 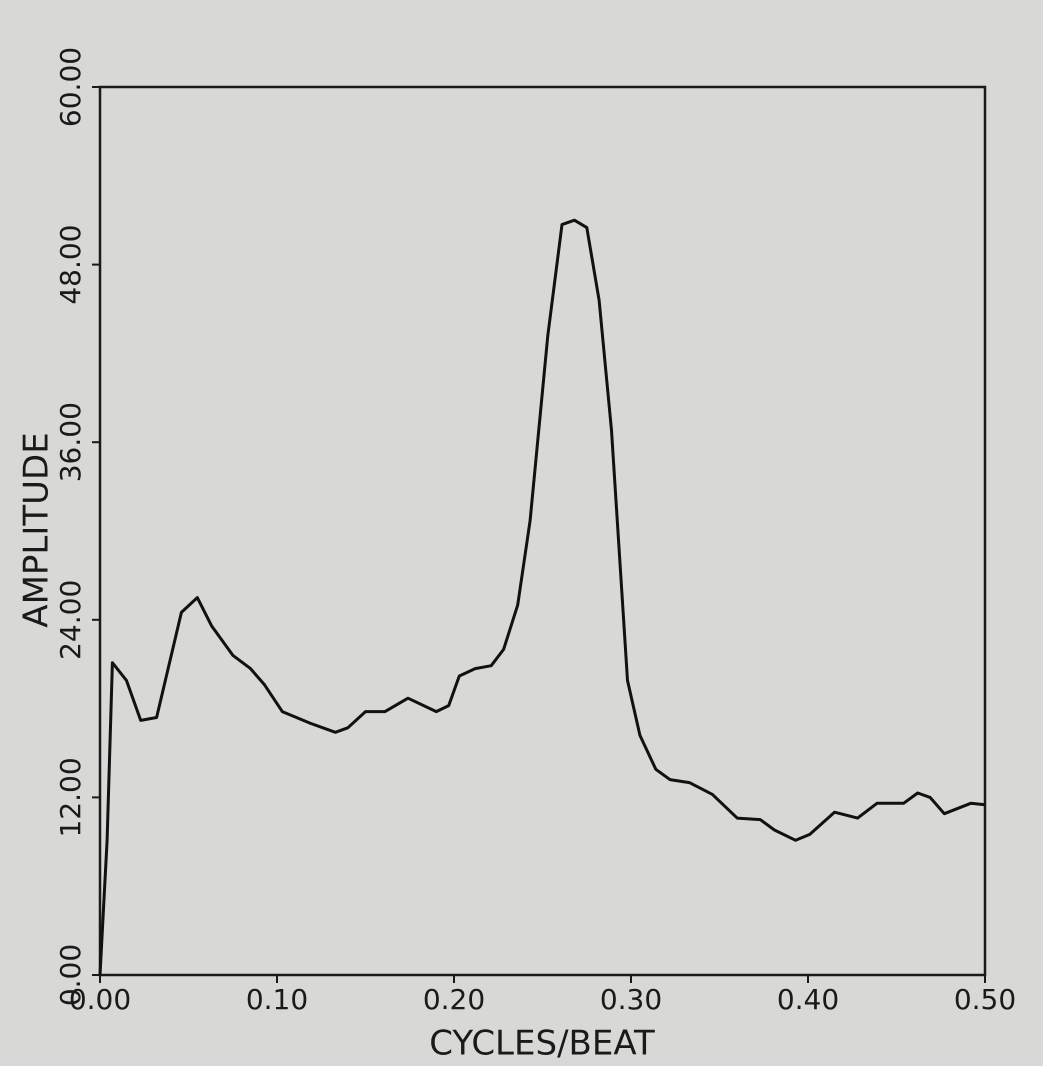 I want to click on x-tick-label: 0.00, so click(x=100, y=999).